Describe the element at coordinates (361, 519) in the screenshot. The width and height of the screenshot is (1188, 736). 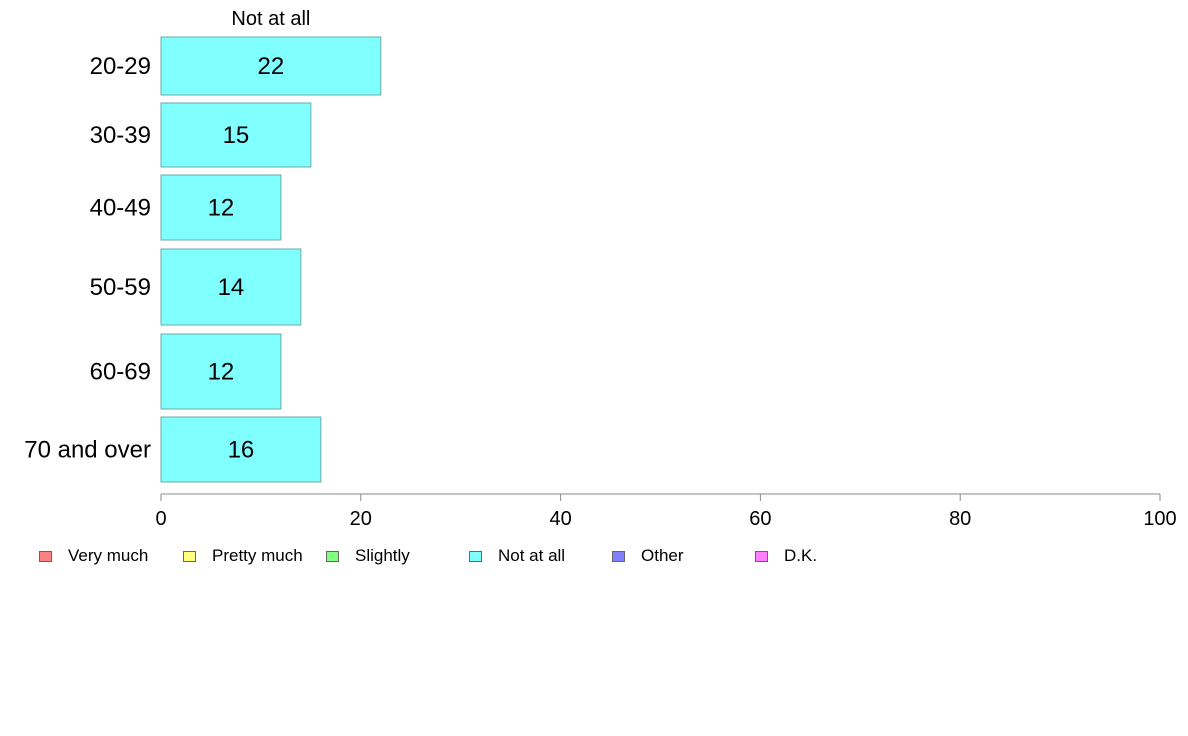
I see `x-tick-label: 20` at that location.